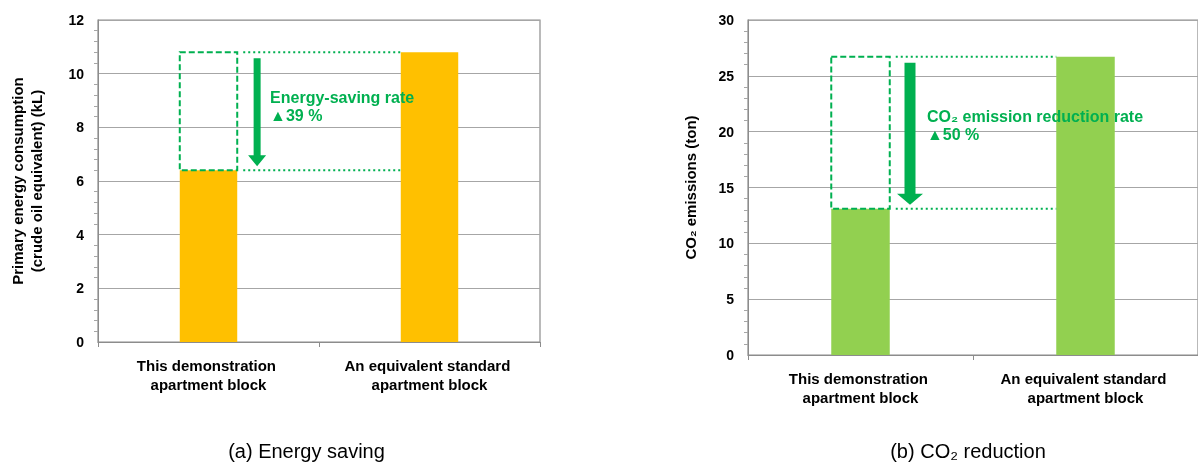 This screenshot has width=1198, height=468. What do you see at coordinates (730, 299) in the screenshot?
I see `y-tick-label: 5` at bounding box center [730, 299].